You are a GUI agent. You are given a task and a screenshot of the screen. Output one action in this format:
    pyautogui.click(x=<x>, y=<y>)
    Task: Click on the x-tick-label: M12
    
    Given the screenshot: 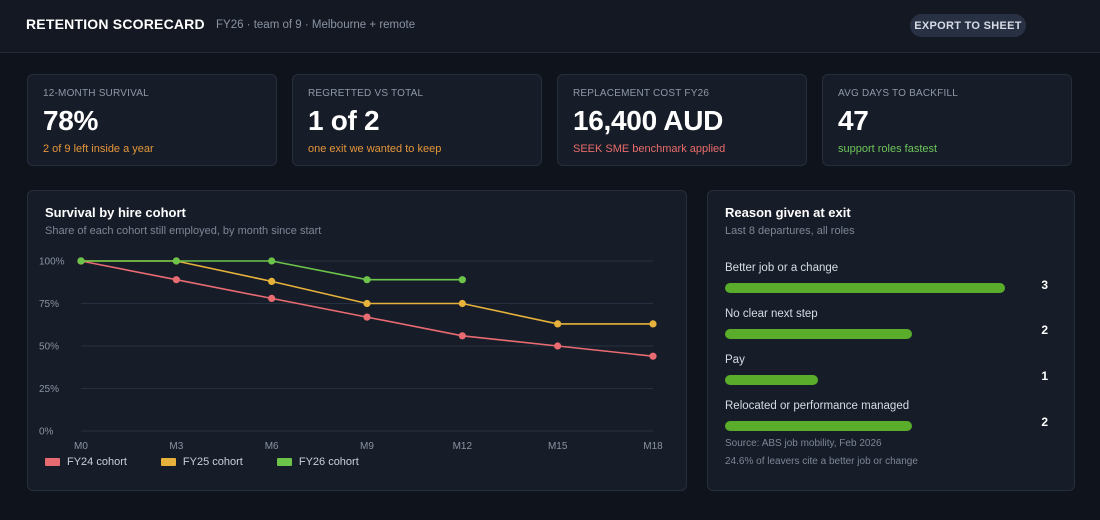 What is the action you would take?
    pyautogui.click(x=463, y=446)
    